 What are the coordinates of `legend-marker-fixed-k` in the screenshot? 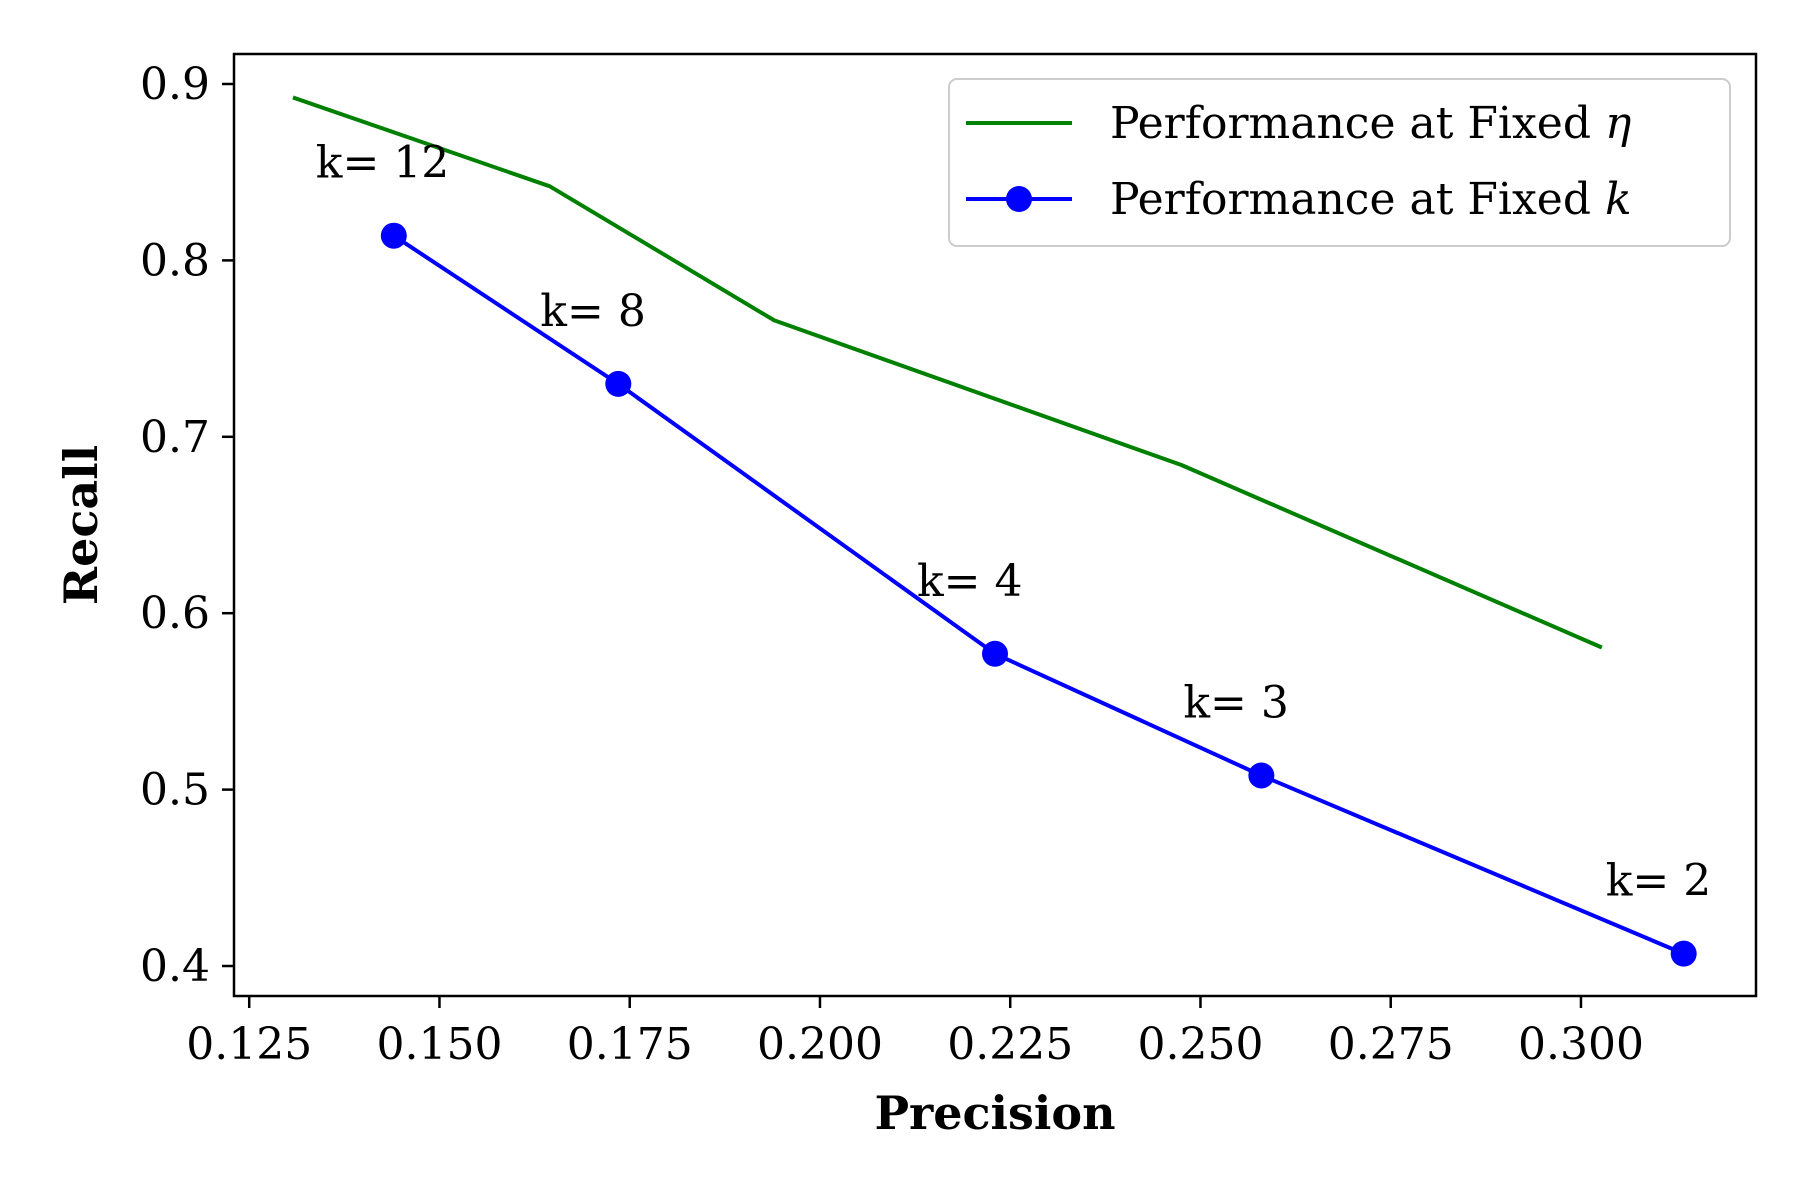 It's located at (1019, 199).